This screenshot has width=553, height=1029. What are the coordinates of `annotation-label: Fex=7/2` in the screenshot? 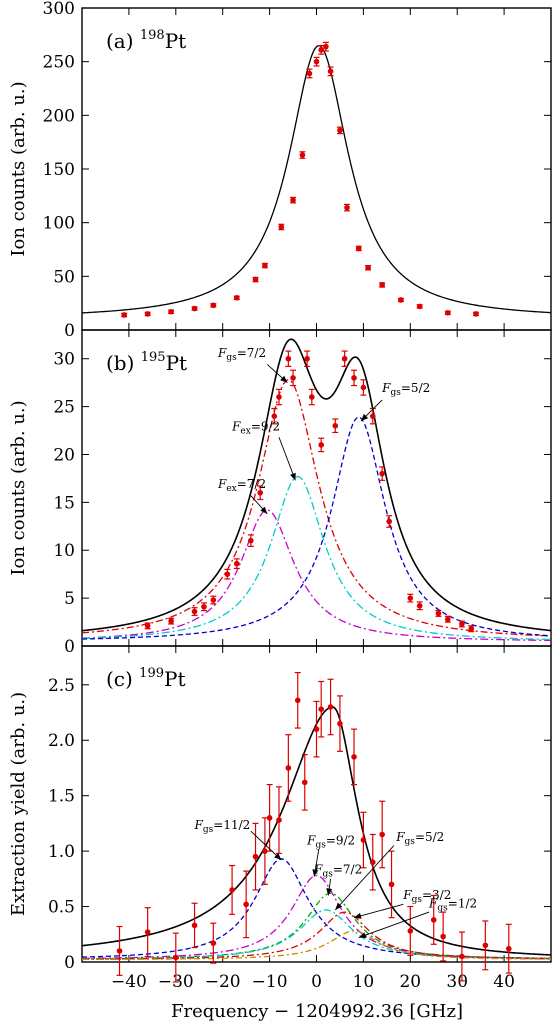 It's located at (241, 485).